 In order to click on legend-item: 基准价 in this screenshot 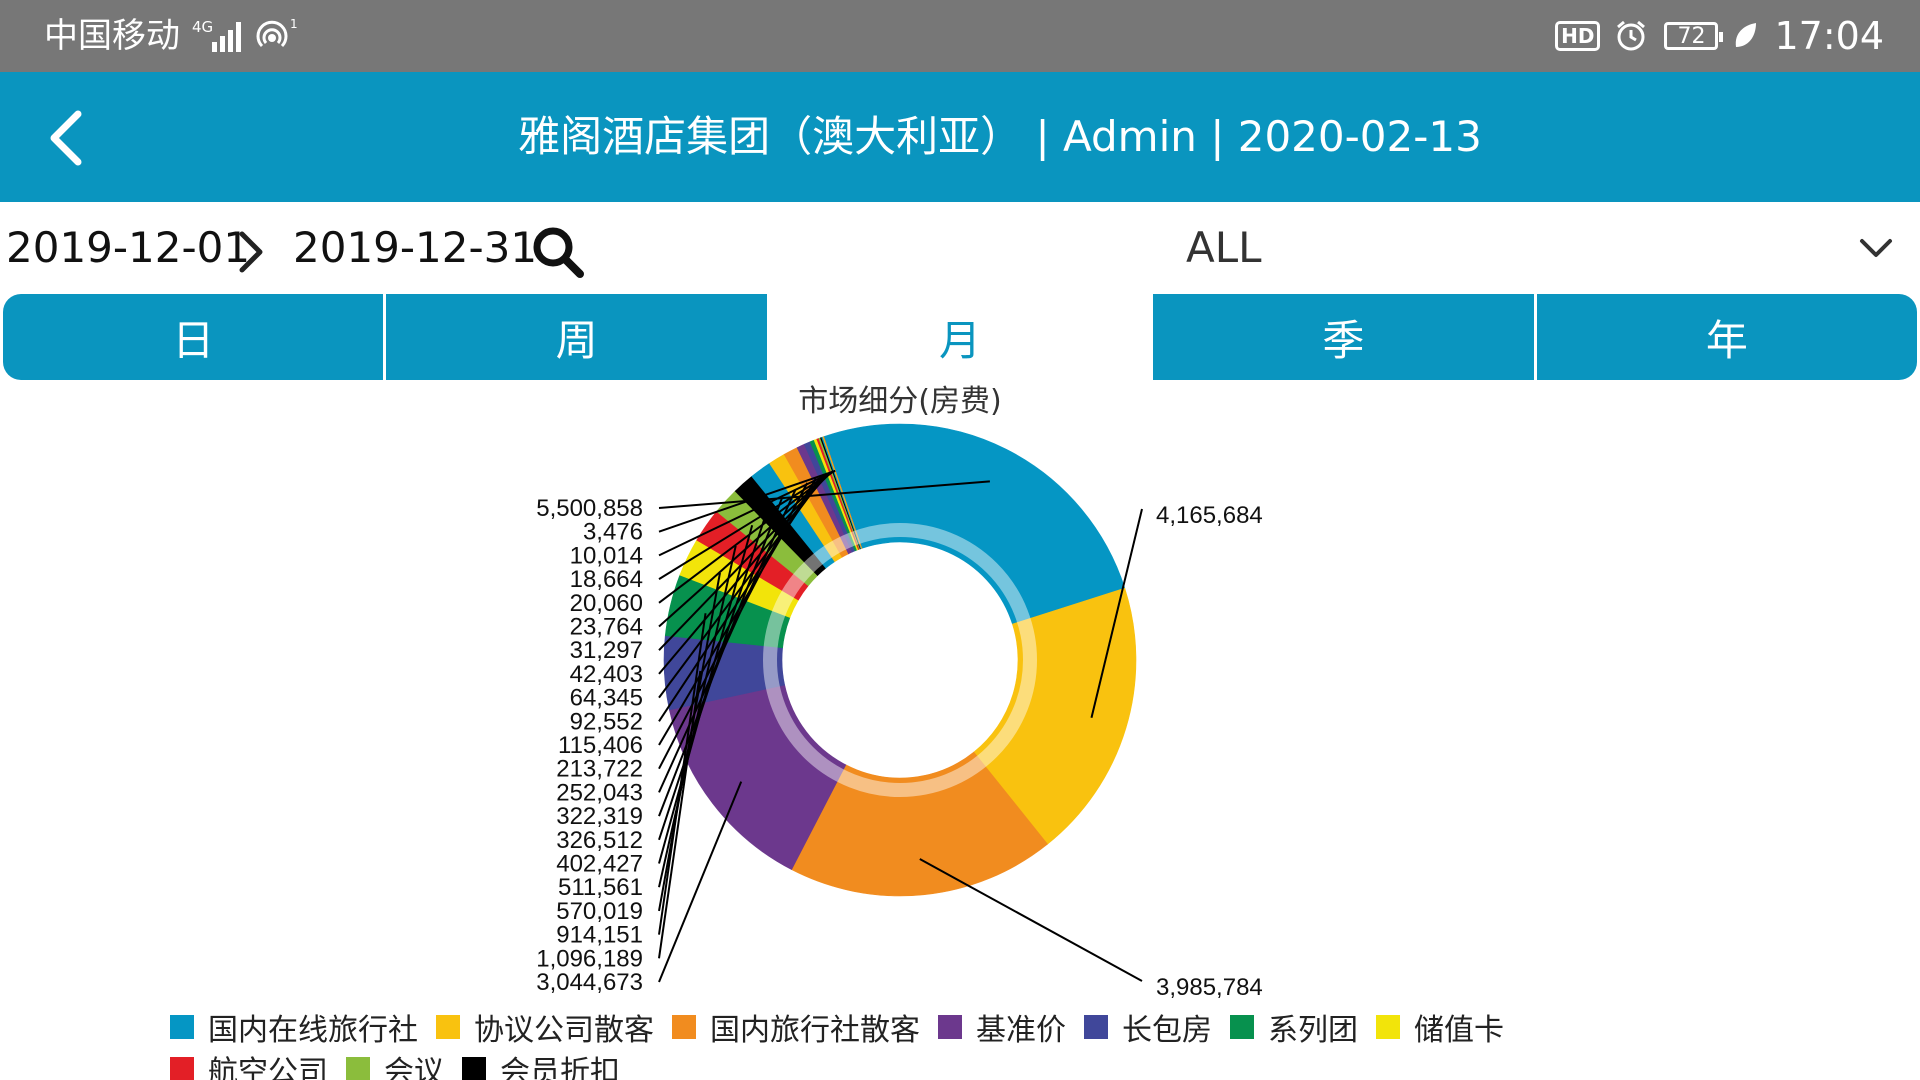, I will do `click(1002, 1027)`.